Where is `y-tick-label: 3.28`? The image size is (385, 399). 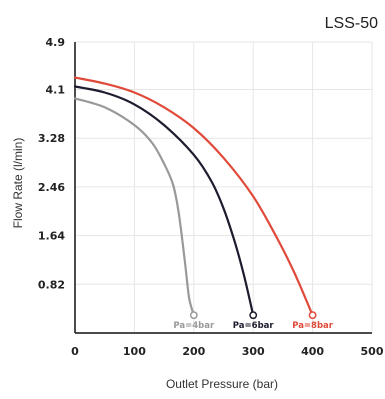
y-tick-label: 3.28 is located at coordinates (51, 138).